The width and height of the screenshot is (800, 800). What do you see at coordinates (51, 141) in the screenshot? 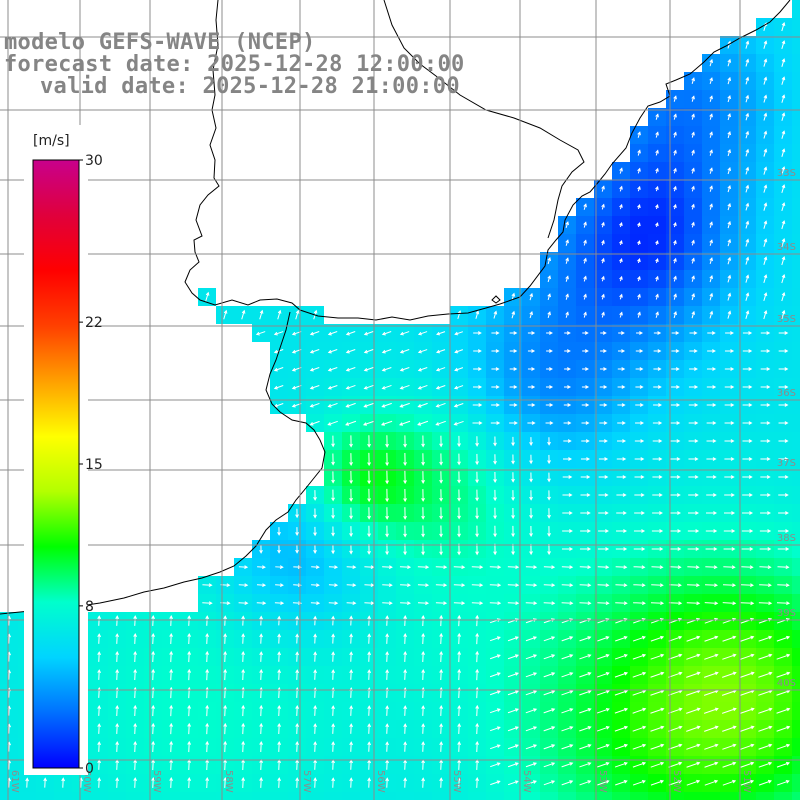
I see `colorbar-unit: [m/s]` at bounding box center [51, 141].